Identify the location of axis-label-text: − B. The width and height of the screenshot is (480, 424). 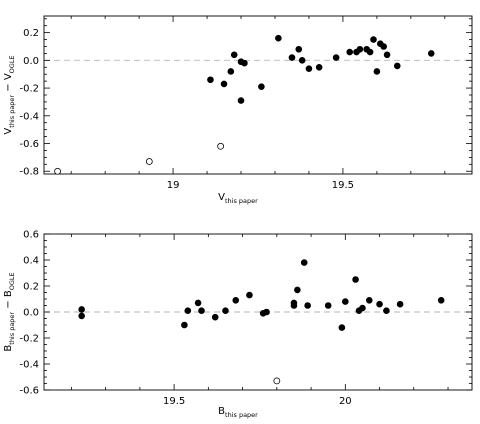
(8, 301).